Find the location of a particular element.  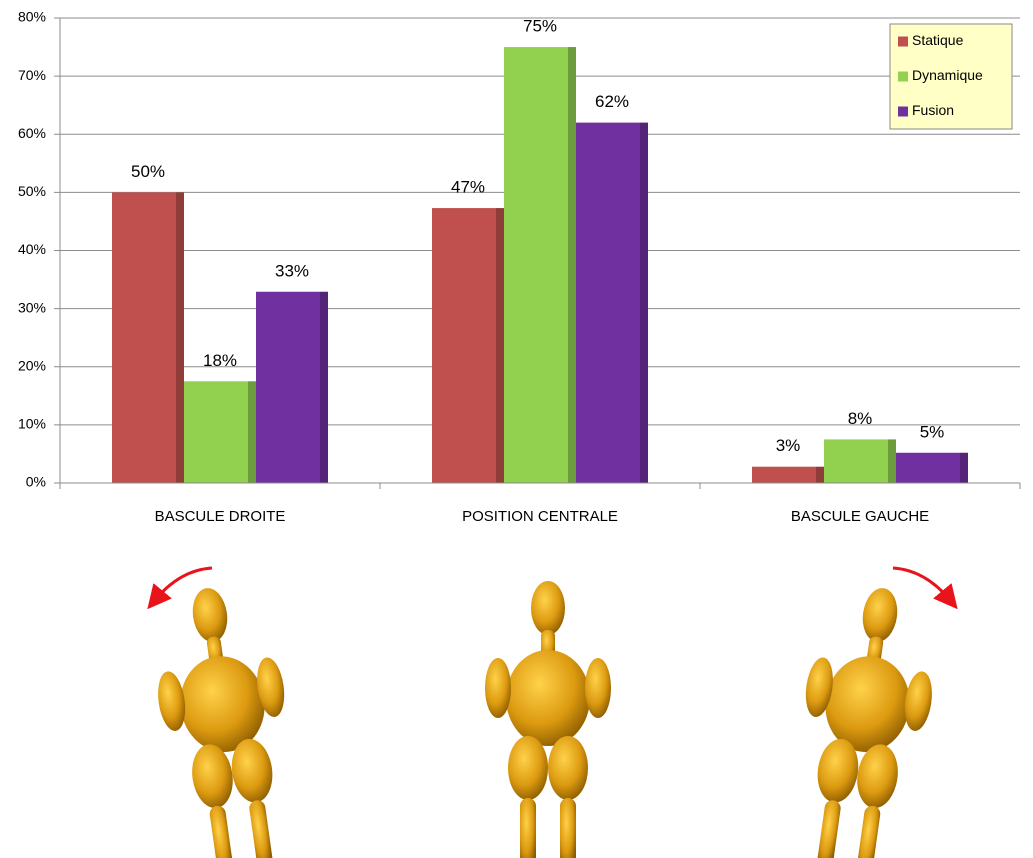

y-tick-label: 70% is located at coordinates (32, 75).